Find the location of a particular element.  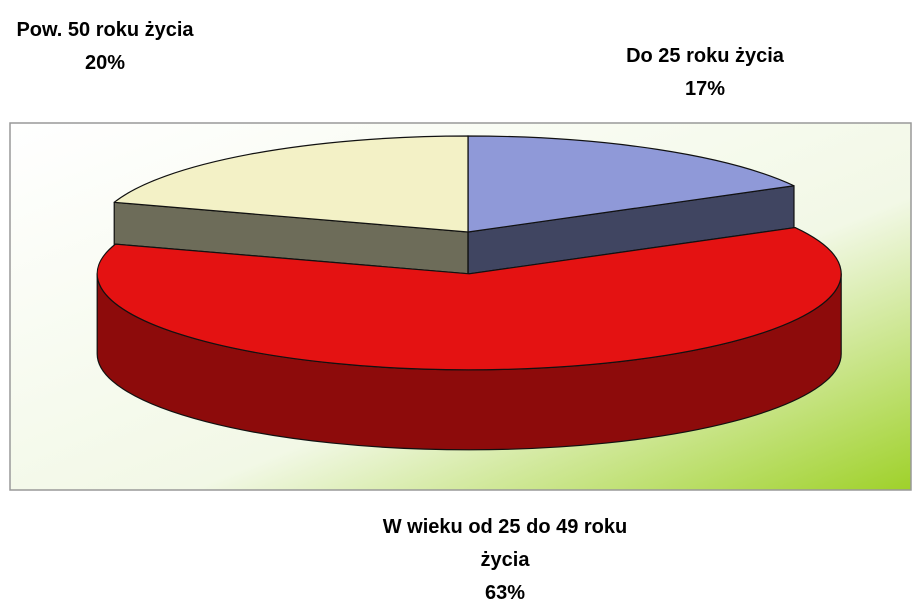

slice-label: W wieku od 25 do 49 roku życia 63% is located at coordinates (505, 560).